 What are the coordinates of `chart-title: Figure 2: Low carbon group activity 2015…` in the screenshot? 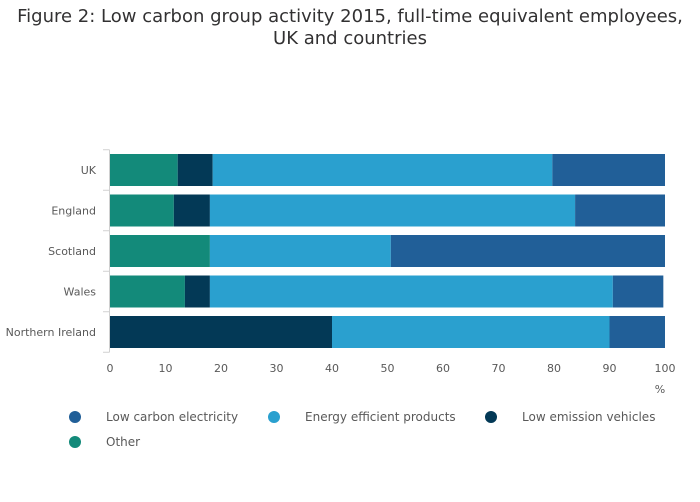 It's located at (350, 28).